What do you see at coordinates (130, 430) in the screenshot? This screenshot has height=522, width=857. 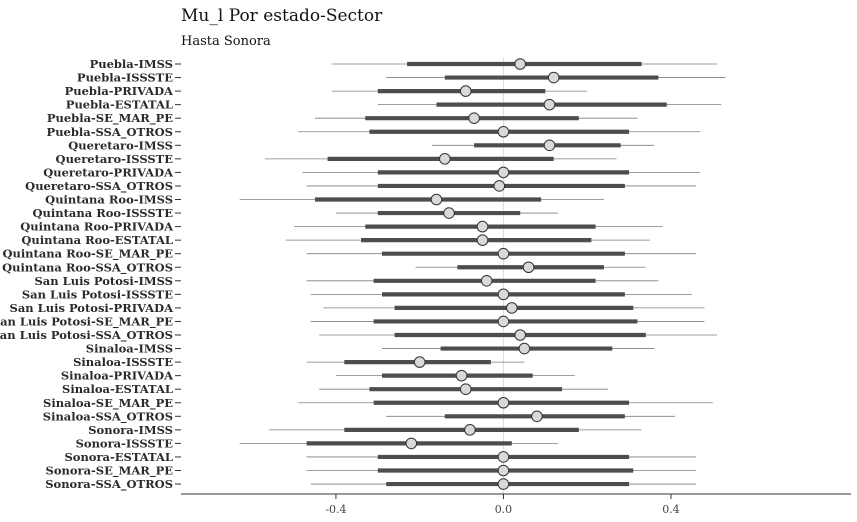 I see `y-tick-label: Sonora-IMSS` at bounding box center [130, 430].